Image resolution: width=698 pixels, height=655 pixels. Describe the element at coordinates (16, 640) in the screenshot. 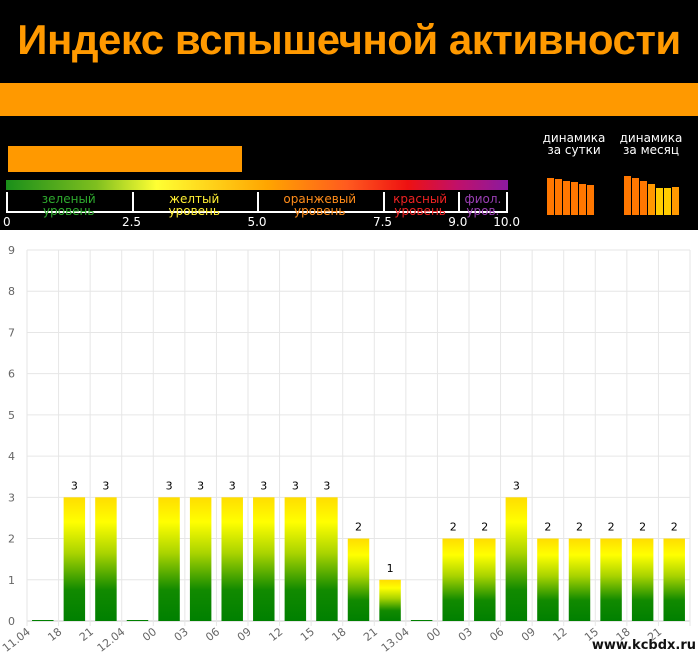

I see `x-tick-label: 11.04` at that location.